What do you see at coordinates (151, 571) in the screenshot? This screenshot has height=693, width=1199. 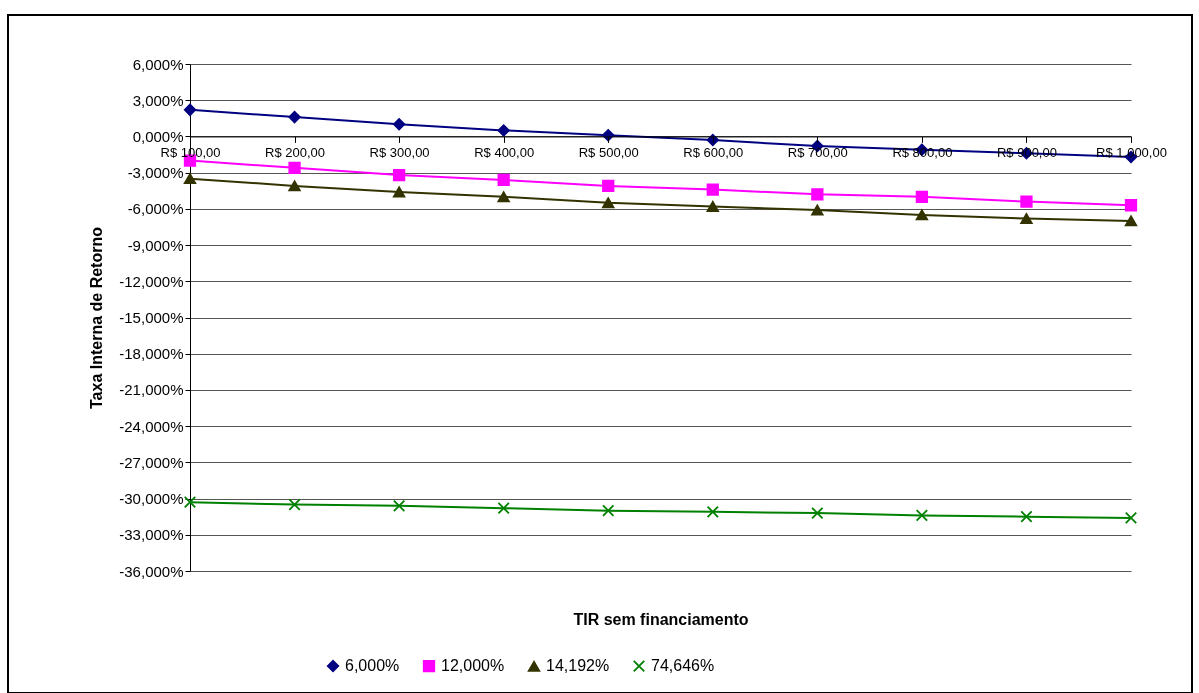 I see `y-tick-label: -36,000%` at bounding box center [151, 571].